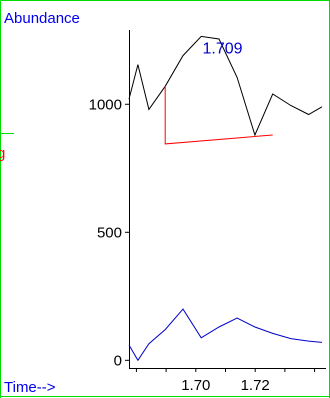 The width and height of the screenshot is (330, 398). Describe the element at coordinates (255, 385) in the screenshot. I see `x-tick-label: 1.72` at that location.